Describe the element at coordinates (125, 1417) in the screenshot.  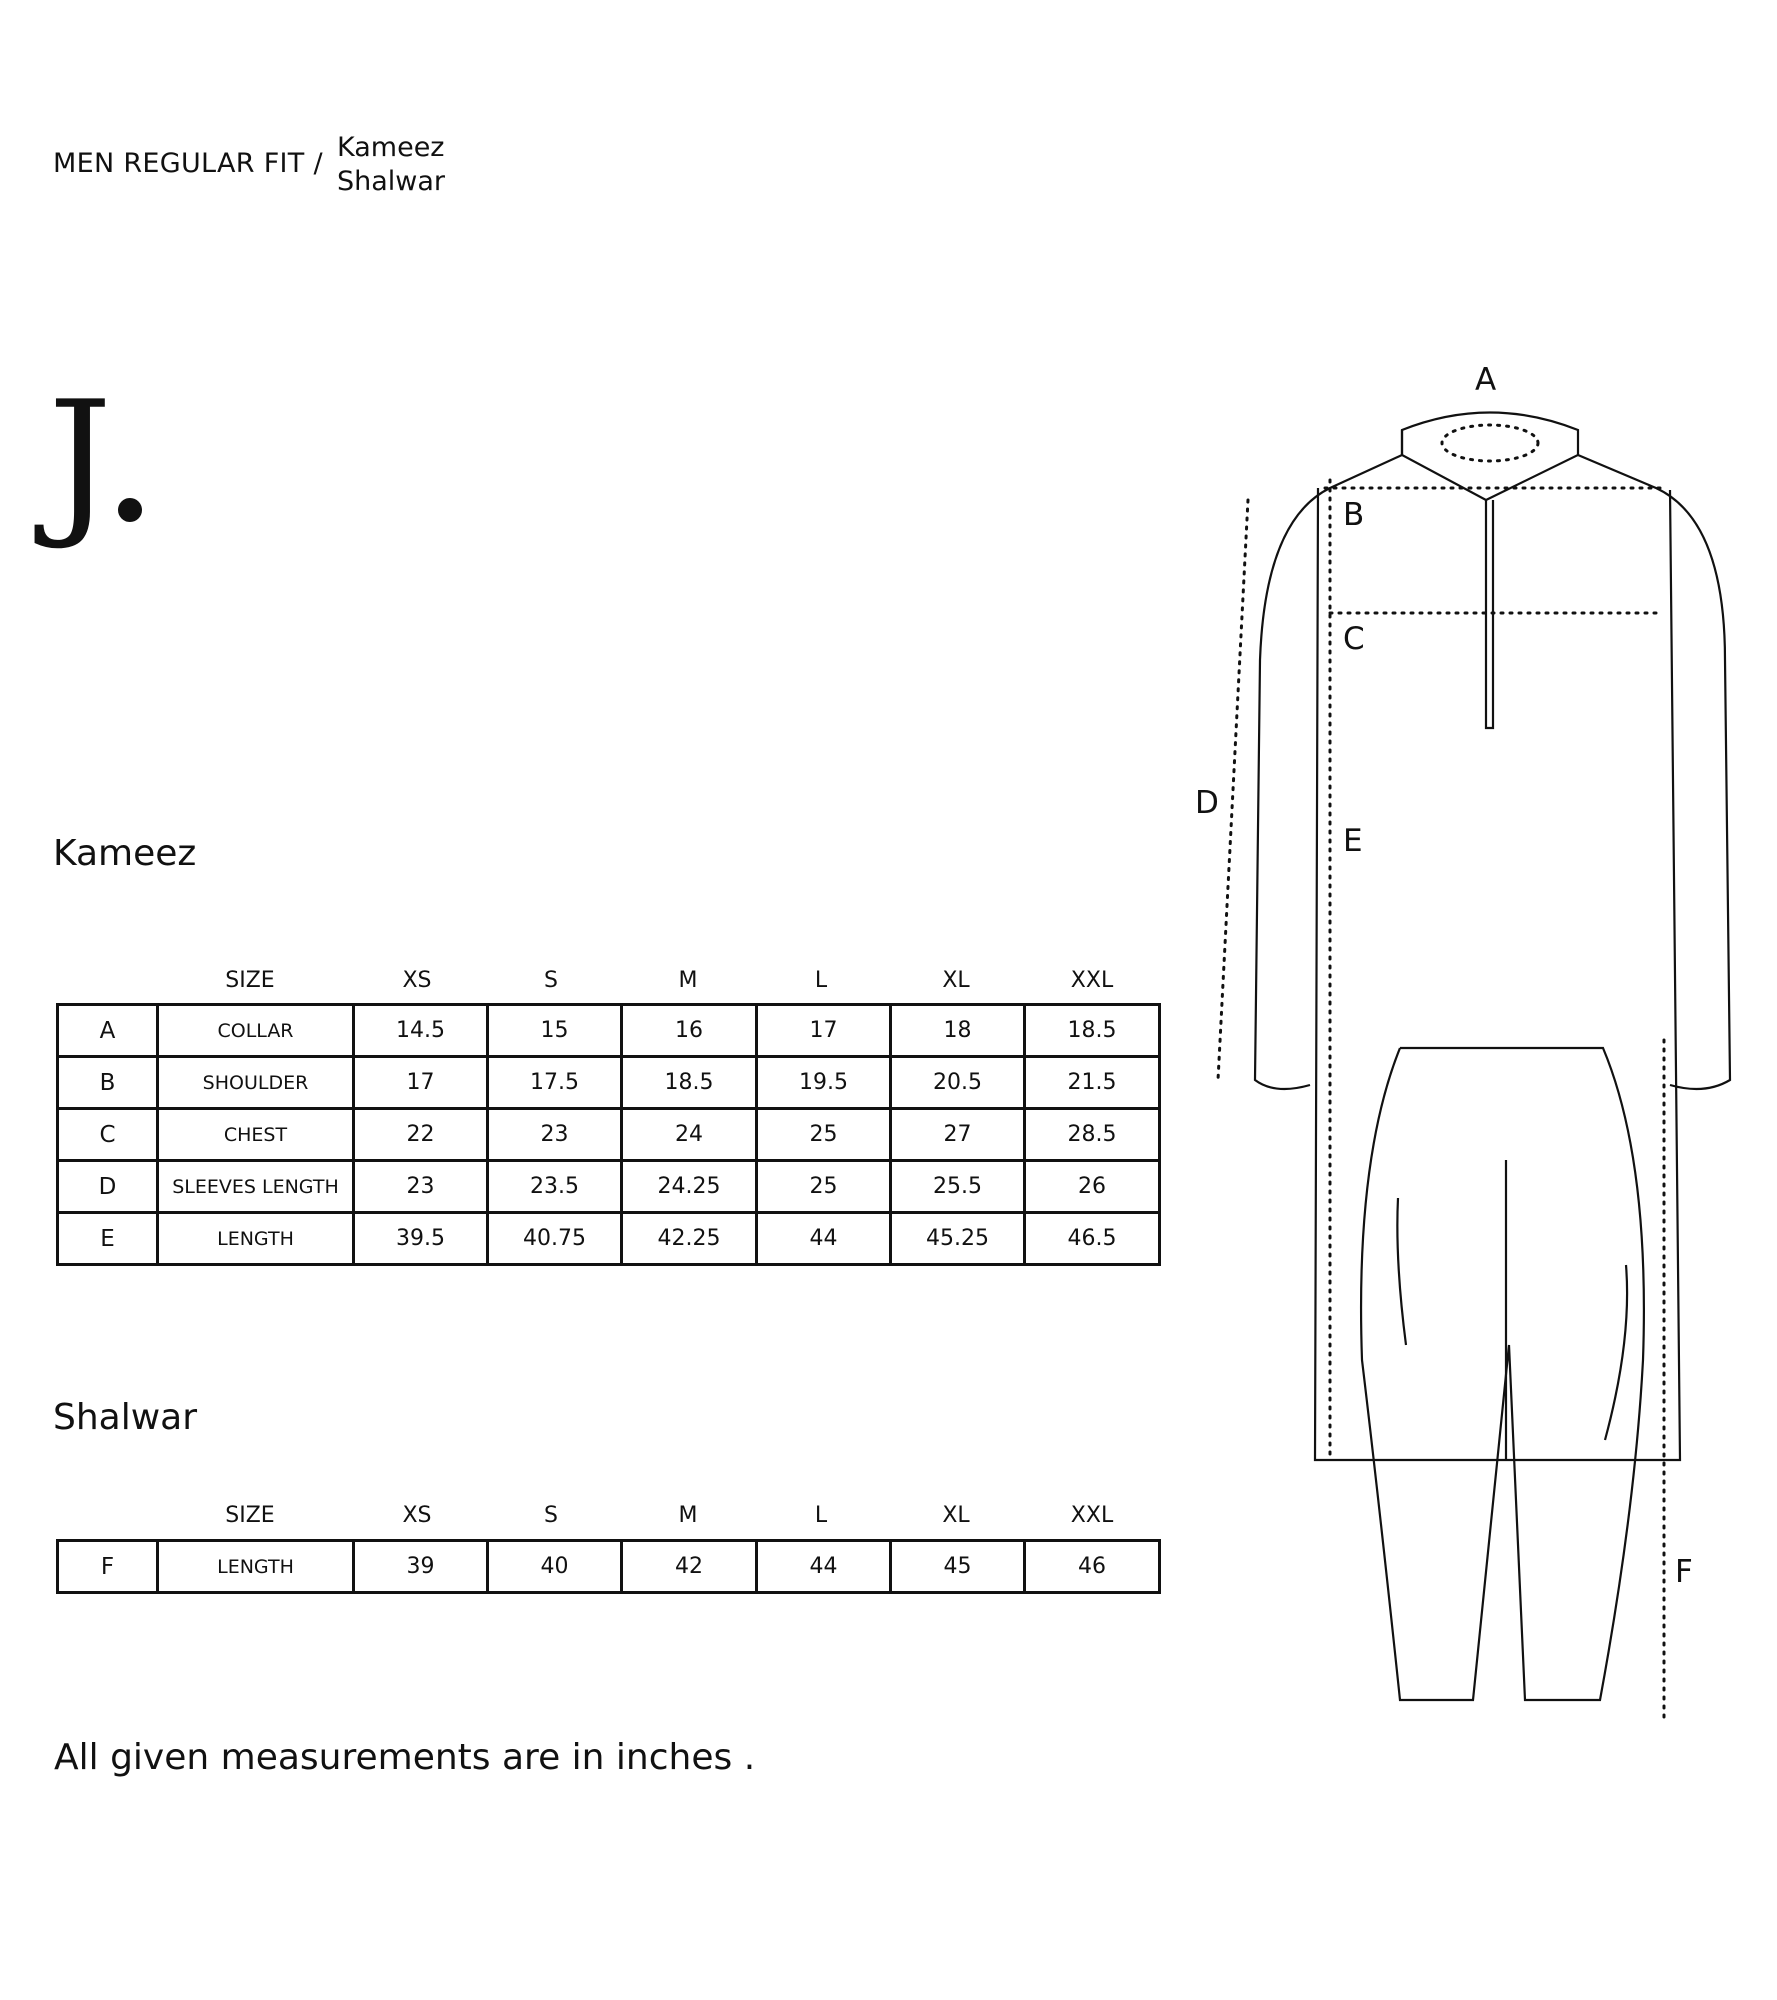
I see `shalwar-section-title: Shalwar` at that location.